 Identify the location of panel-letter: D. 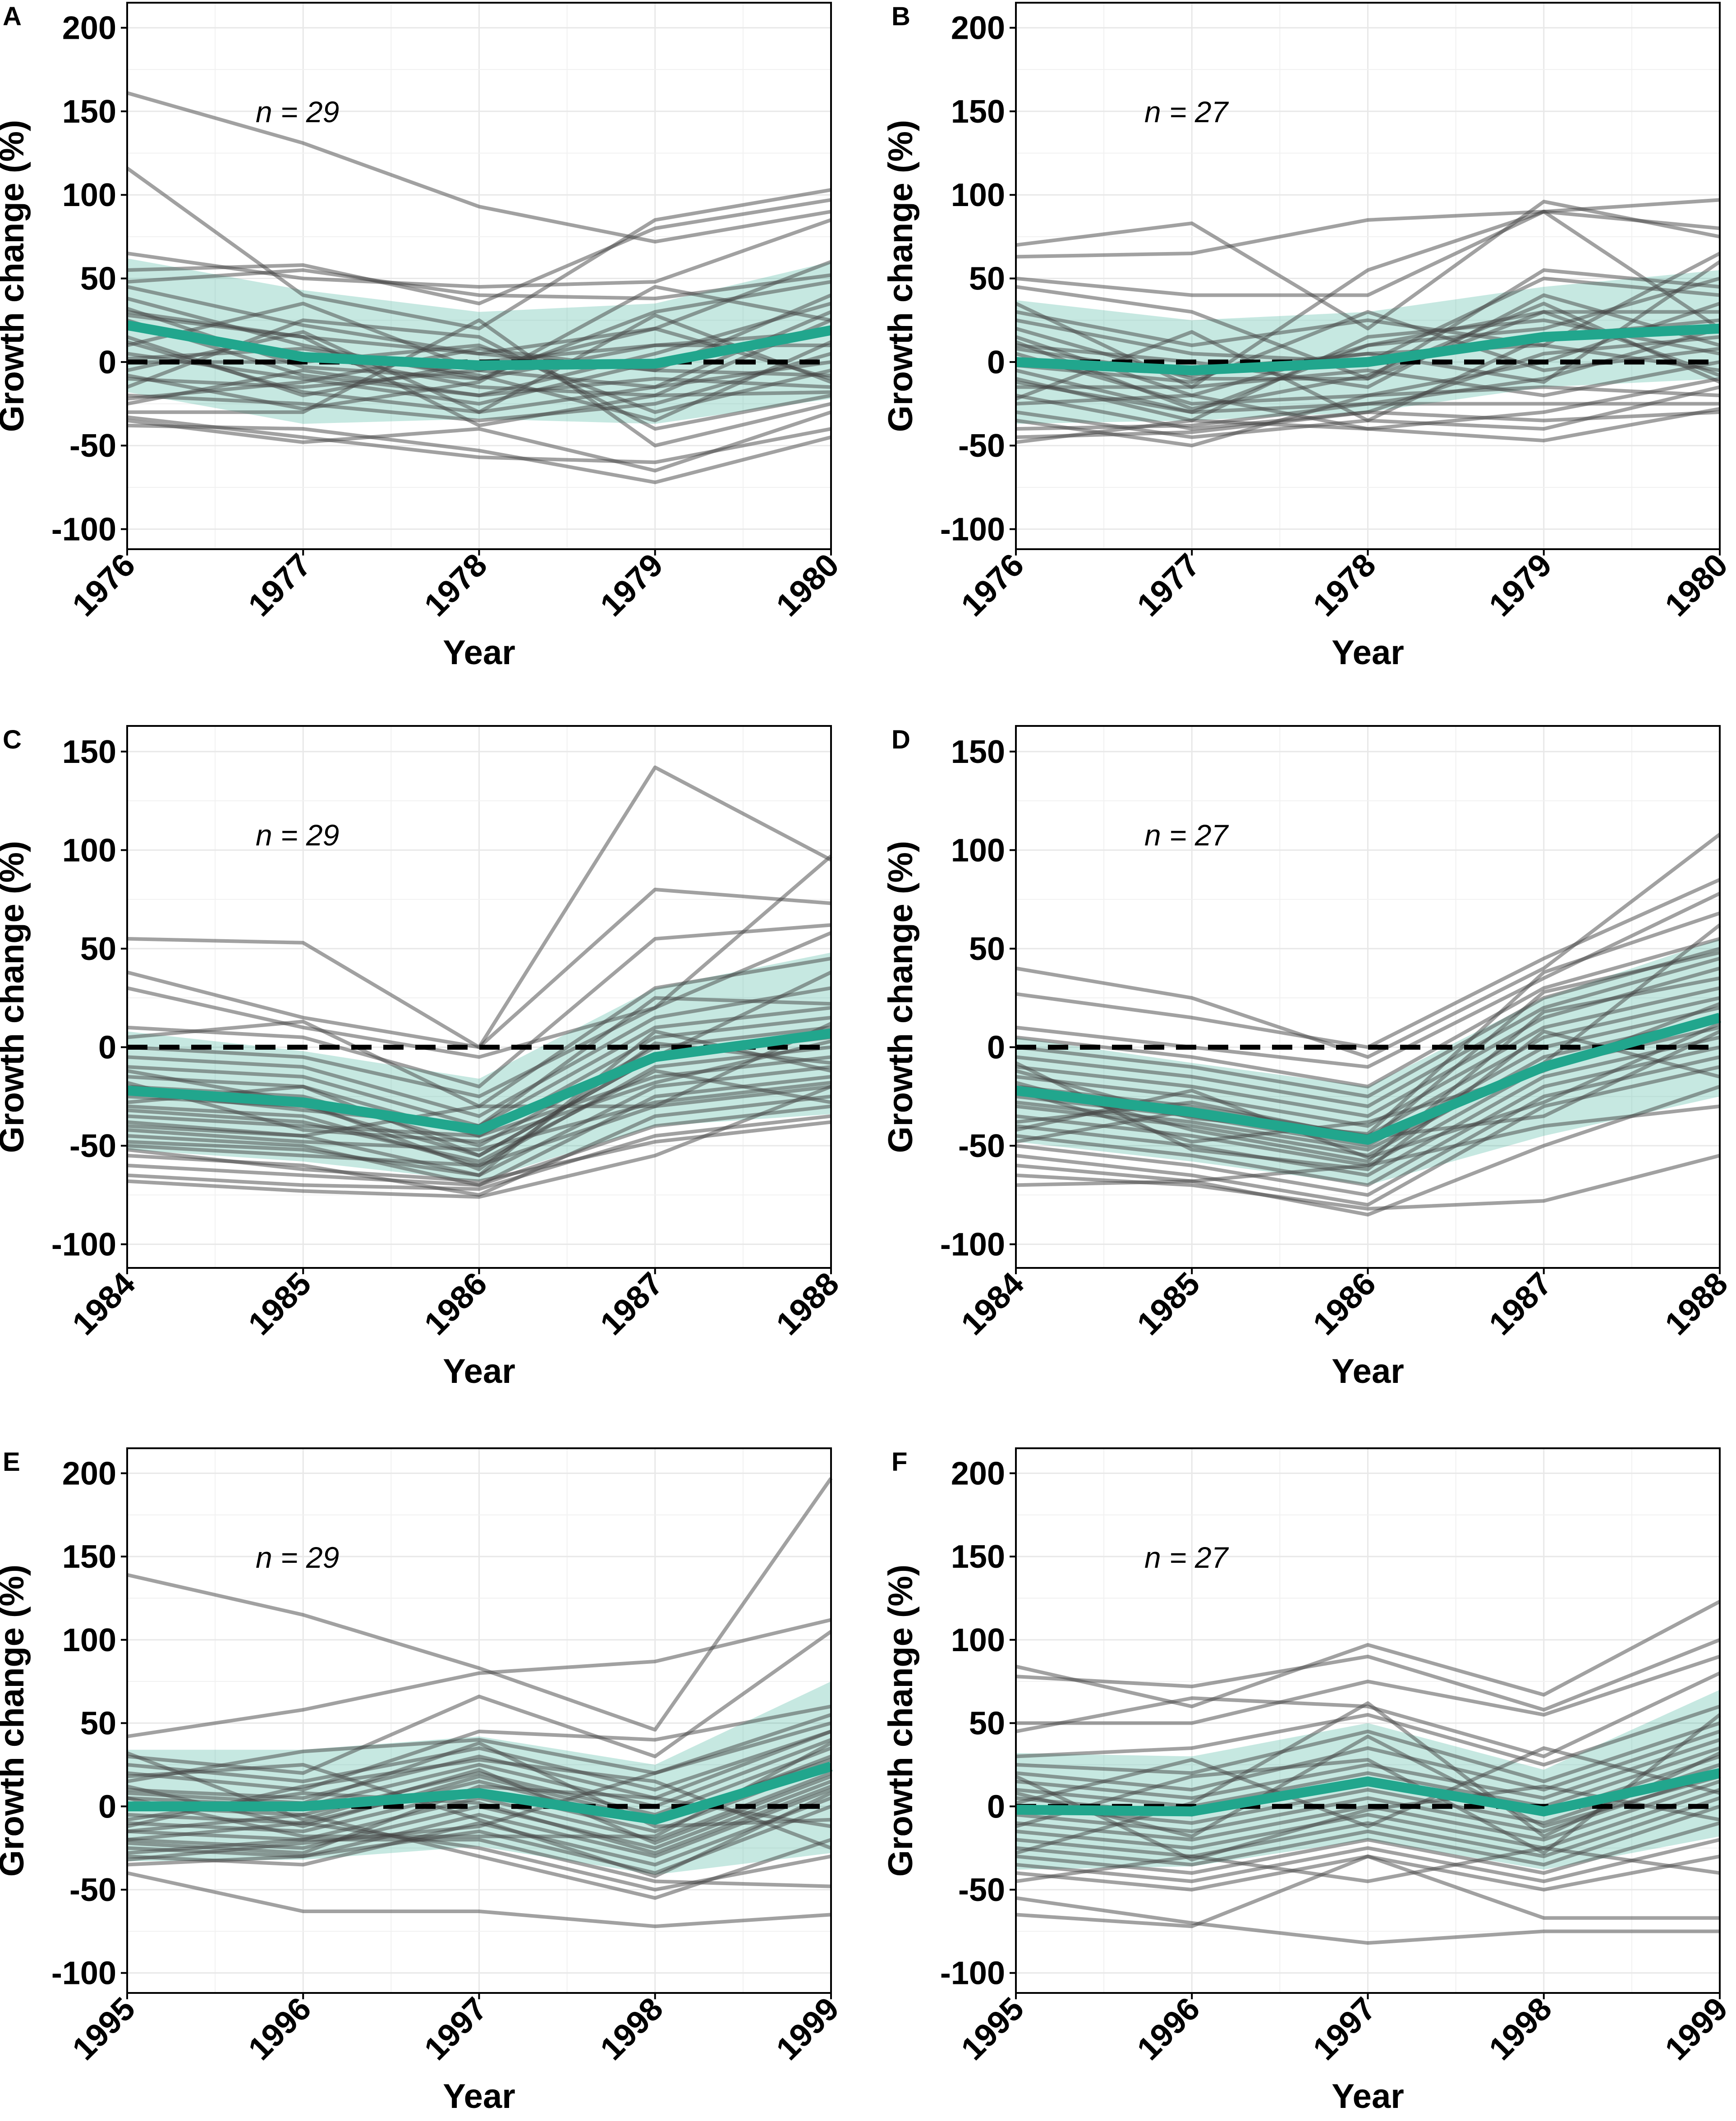
(900, 740).